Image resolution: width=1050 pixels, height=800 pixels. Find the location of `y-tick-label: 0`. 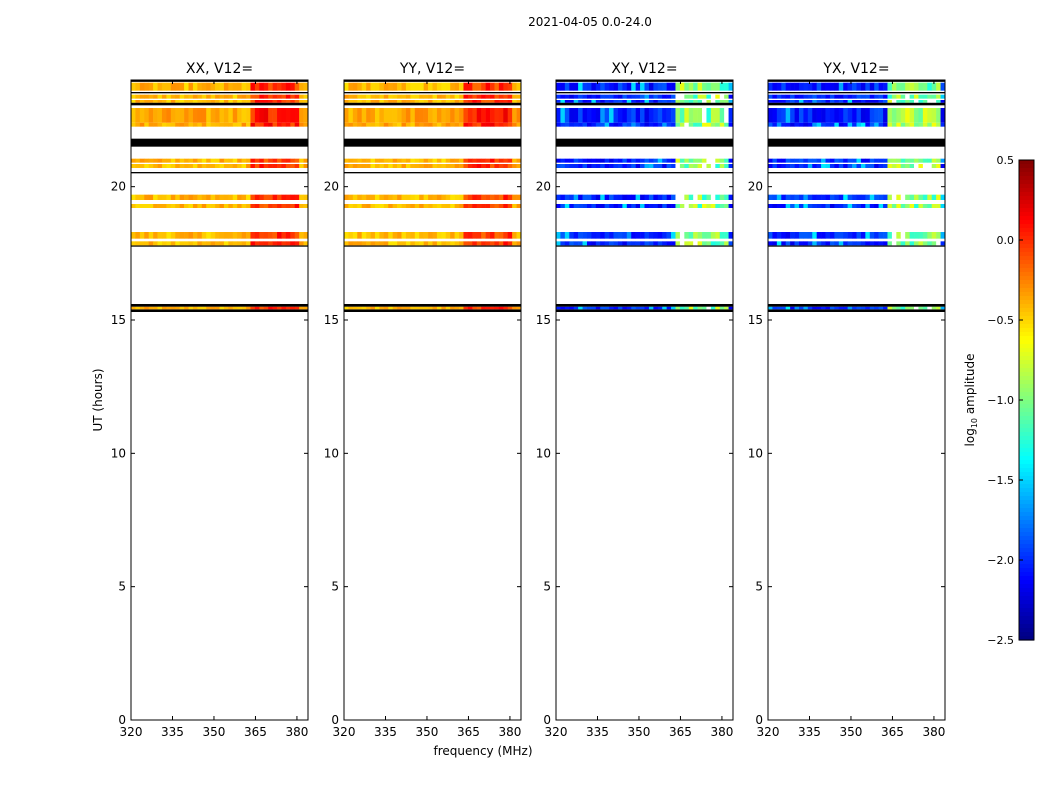

y-tick-label: 0 is located at coordinates (335, 720).